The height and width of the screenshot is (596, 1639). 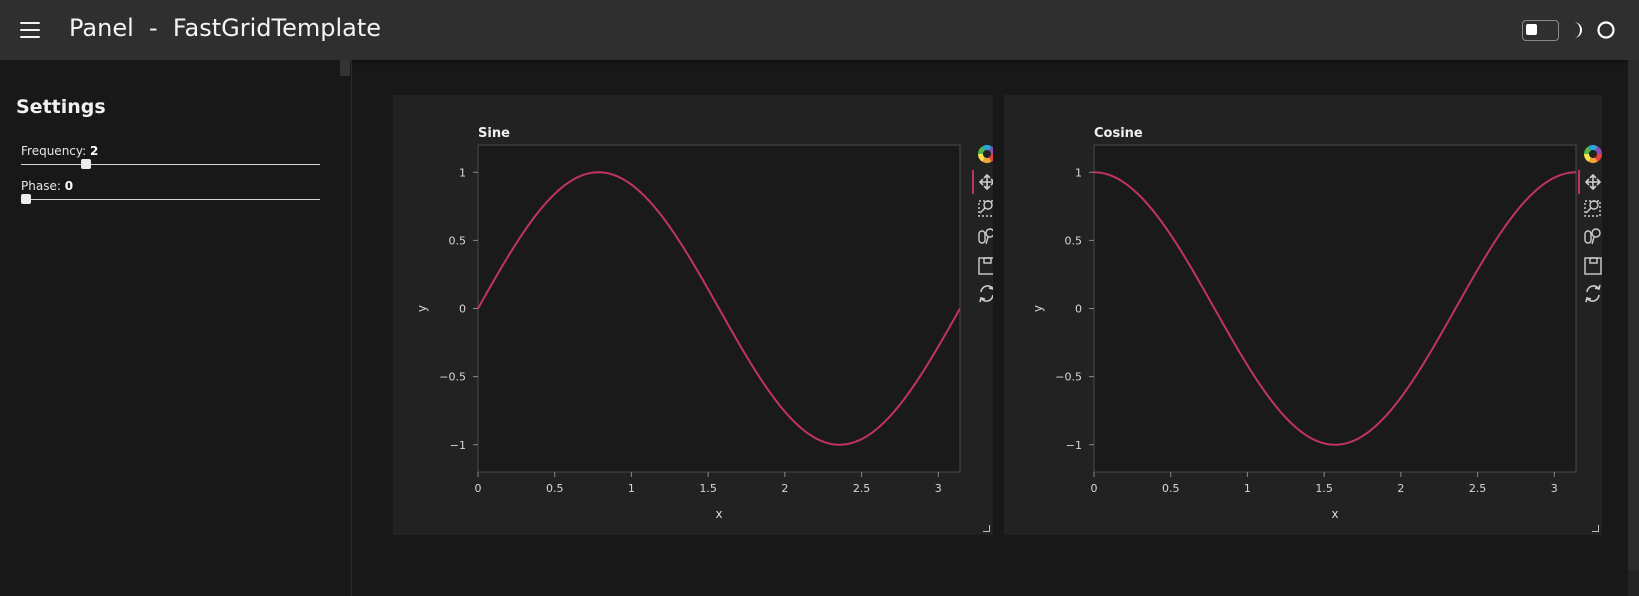 I want to click on circle-icon, so click(x=1606, y=30).